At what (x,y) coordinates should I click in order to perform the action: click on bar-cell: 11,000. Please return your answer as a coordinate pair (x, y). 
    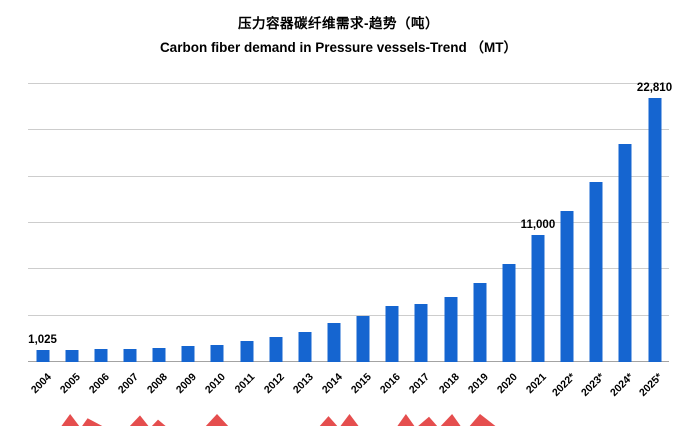
    Looking at the image, I should click on (538, 223).